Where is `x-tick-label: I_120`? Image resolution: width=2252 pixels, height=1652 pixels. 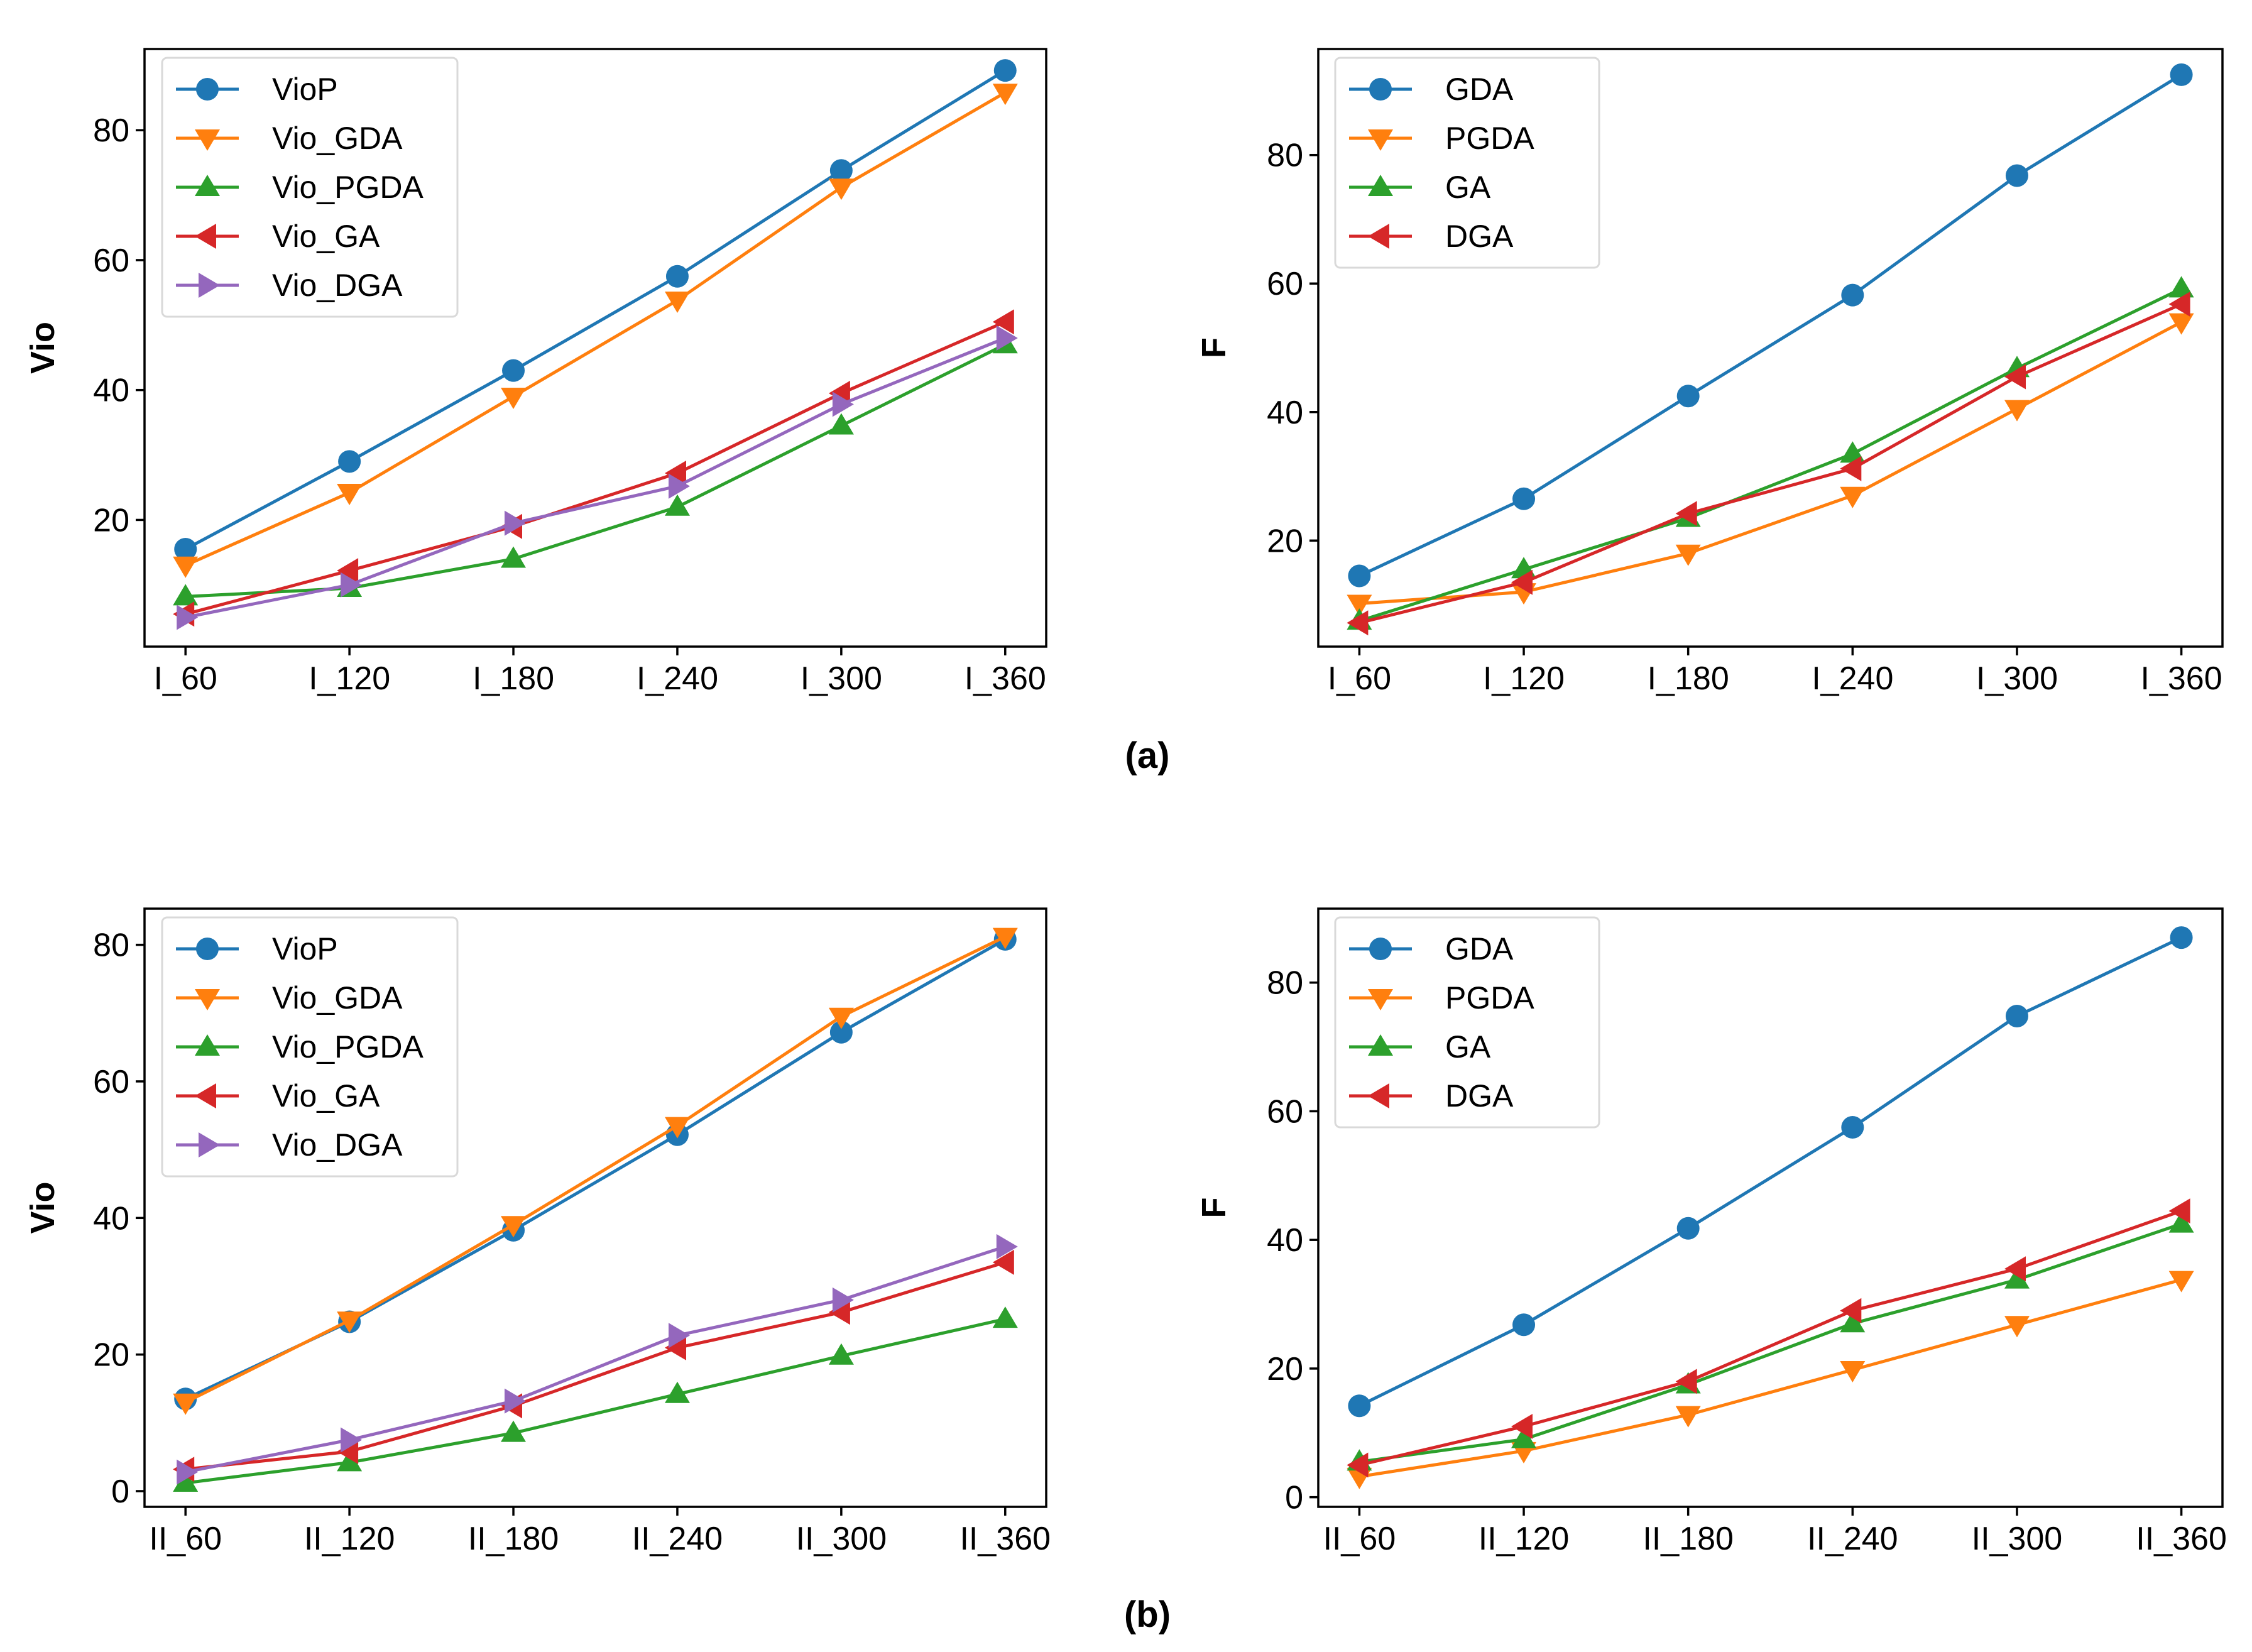
x-tick-label: I_120 is located at coordinates (1524, 678).